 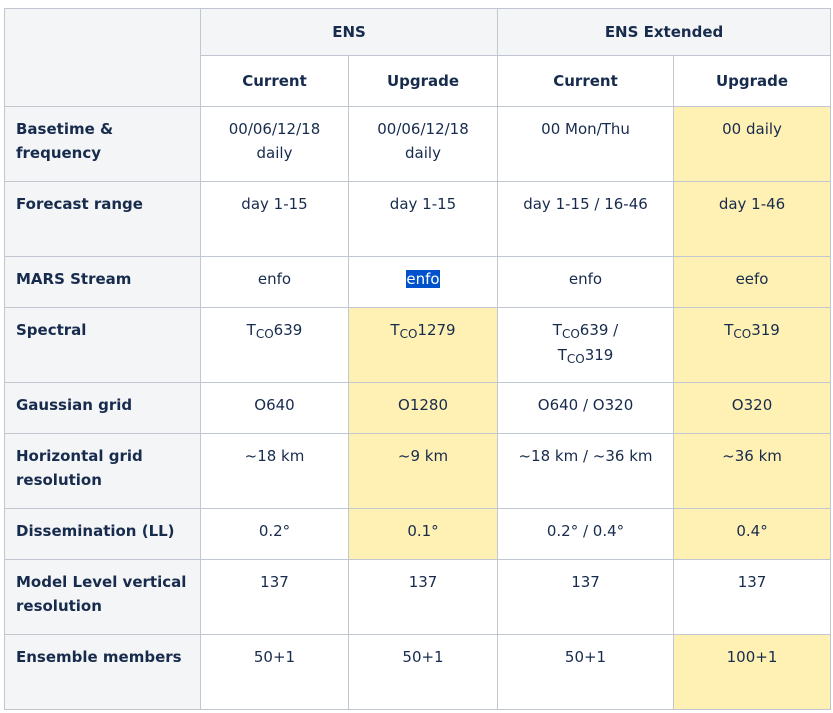 I want to click on cell-mars-ext-current: enfo, so click(x=586, y=282).